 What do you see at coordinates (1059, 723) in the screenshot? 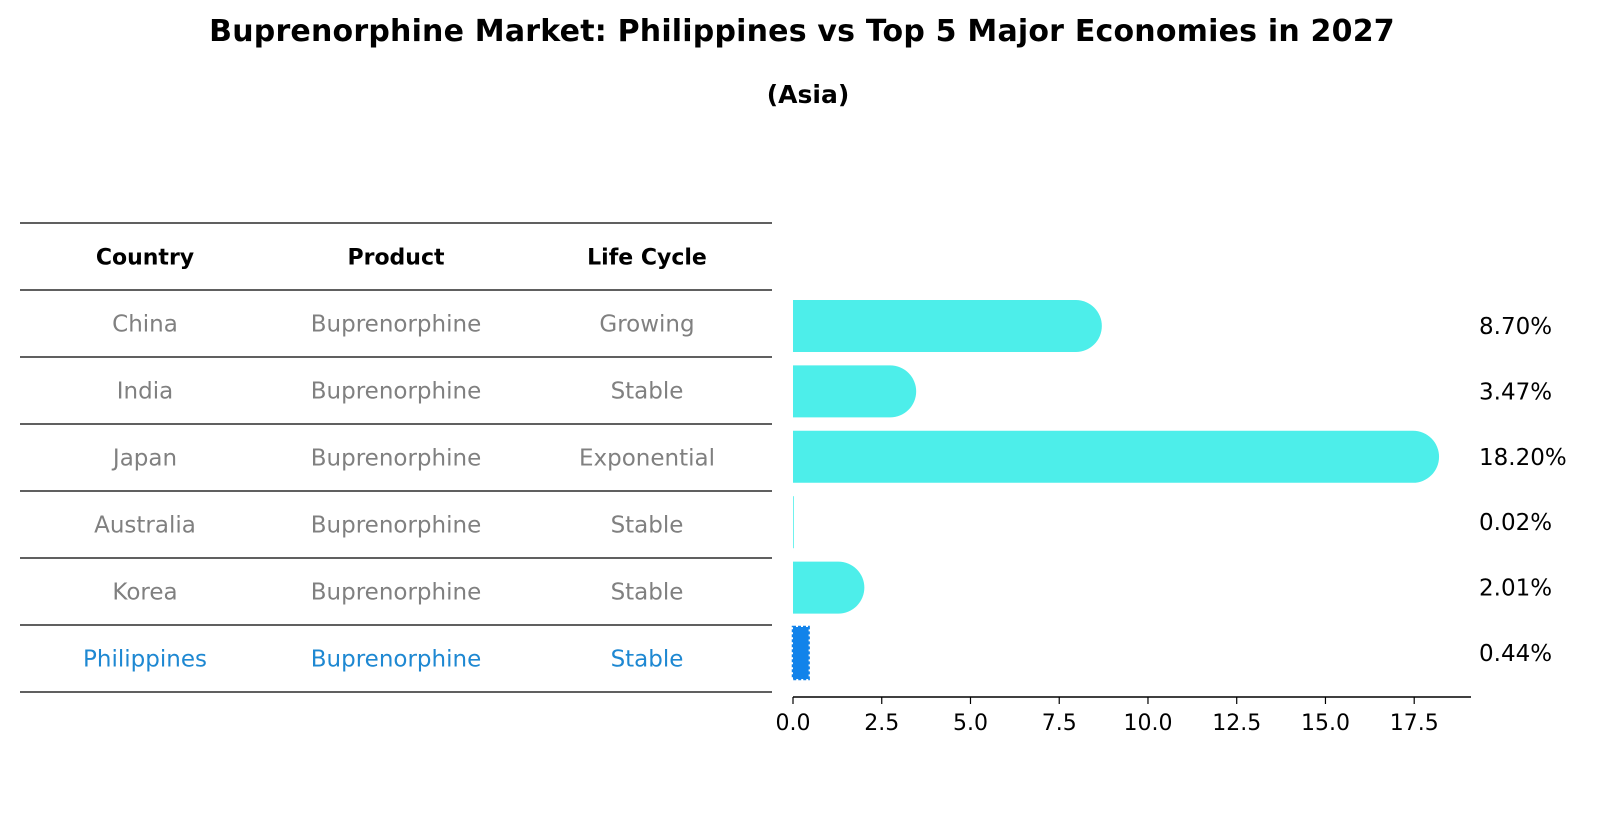
I see `x-axis-tick-label: 7.5` at bounding box center [1059, 723].